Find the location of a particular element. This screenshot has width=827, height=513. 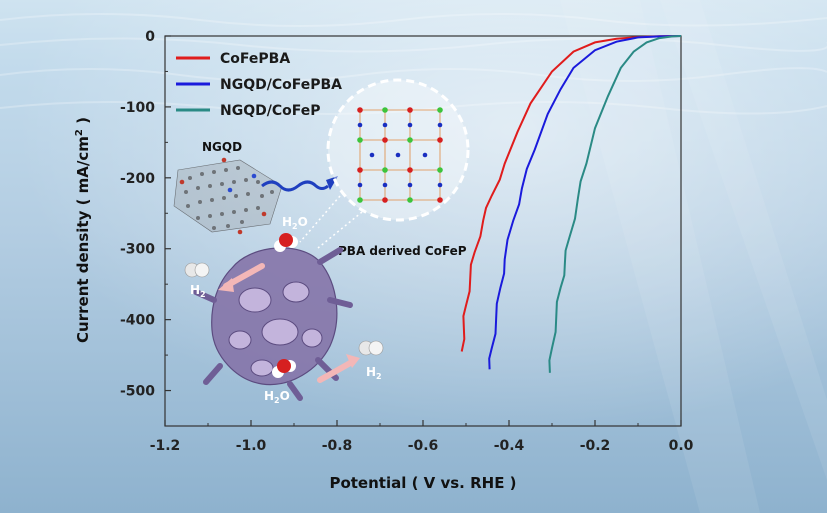

h2-arrow-right is located at coordinates (336, 371).